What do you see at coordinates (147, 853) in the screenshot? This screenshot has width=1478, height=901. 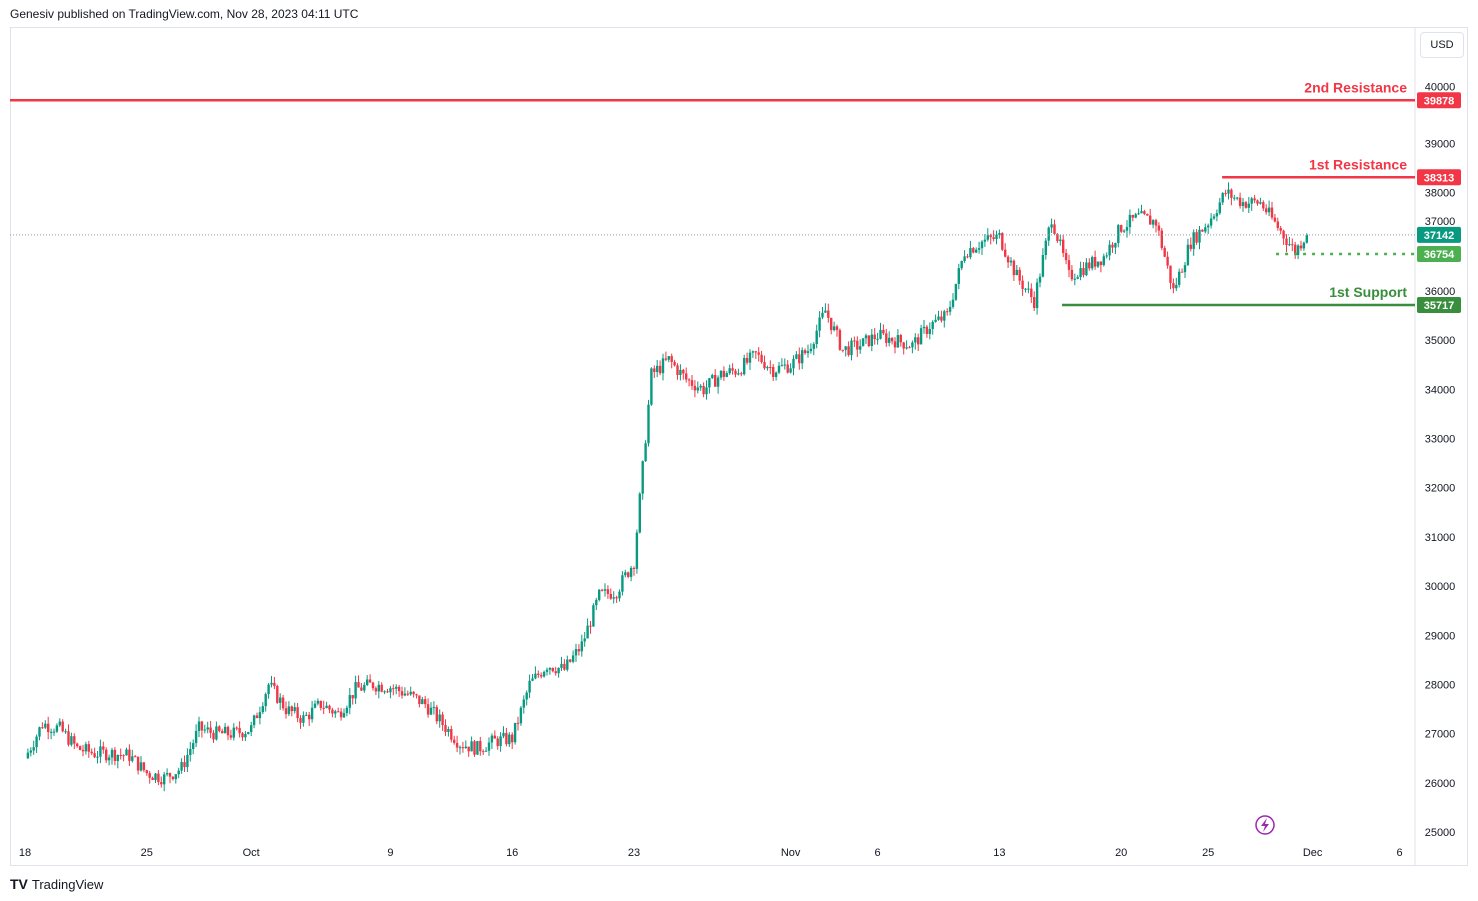 I see `x-tick-label: 25` at bounding box center [147, 853].